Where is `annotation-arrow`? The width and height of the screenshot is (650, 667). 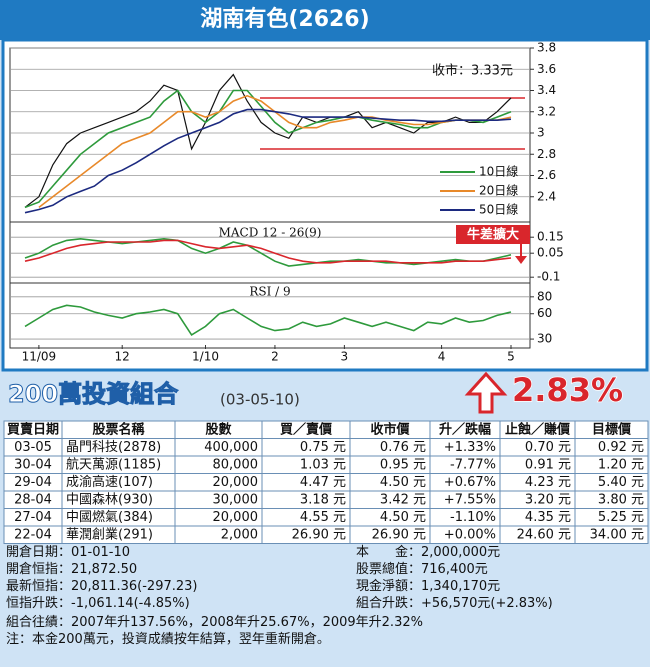
annotation-arrow is located at coordinates (521, 254).